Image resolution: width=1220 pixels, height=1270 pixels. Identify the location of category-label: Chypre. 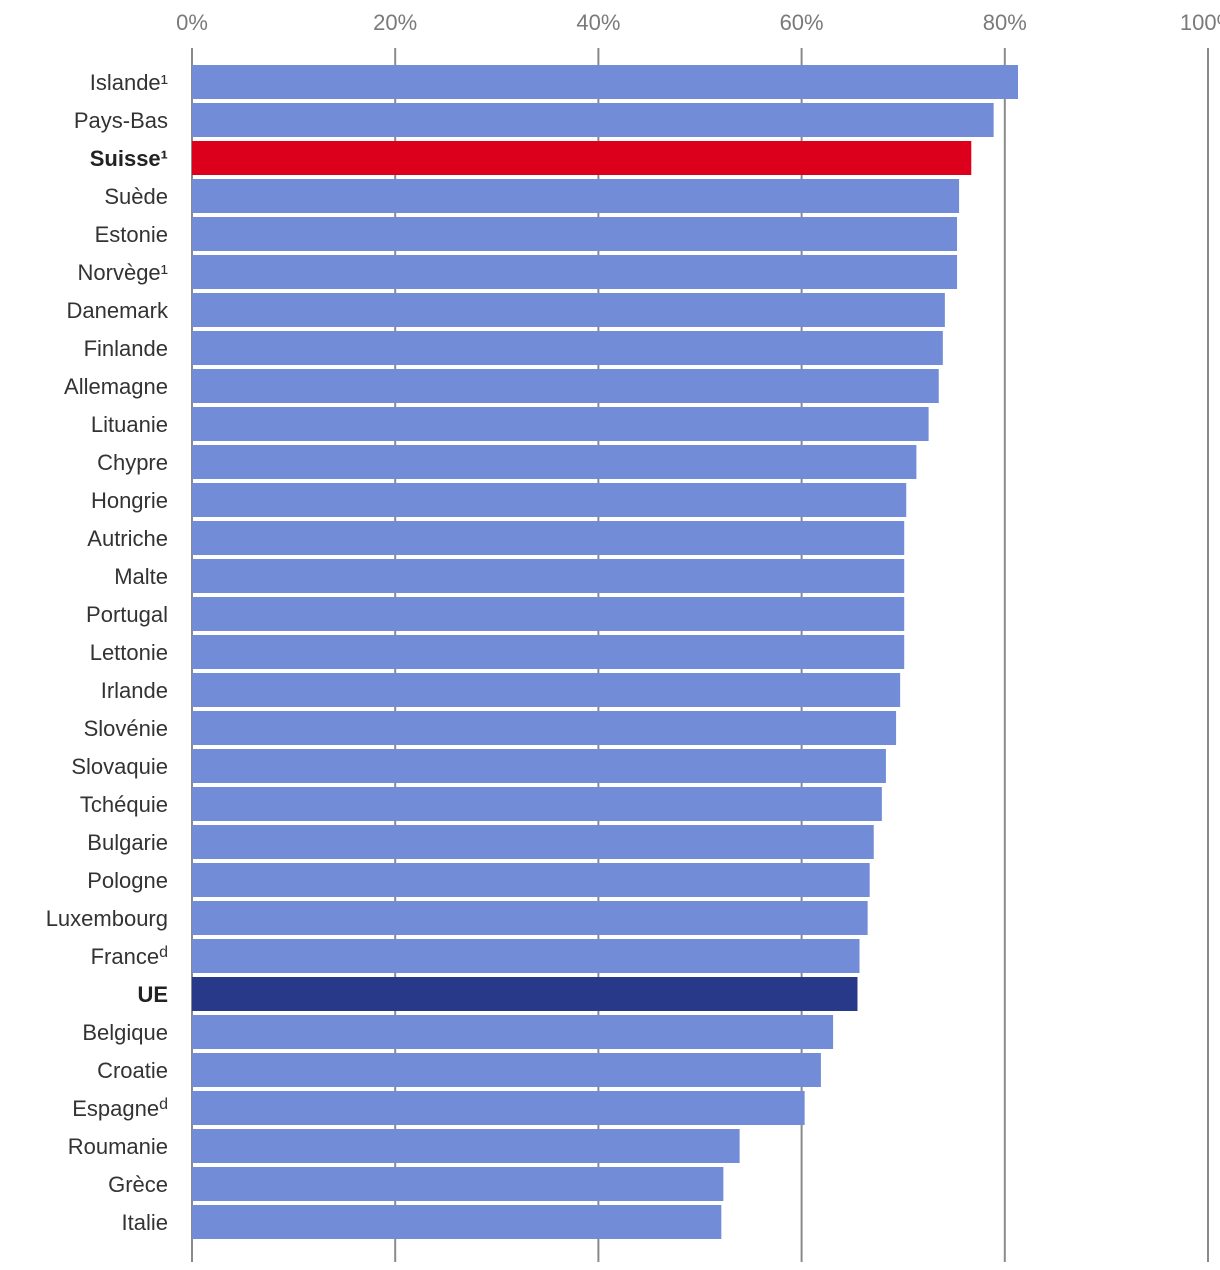
(132, 462).